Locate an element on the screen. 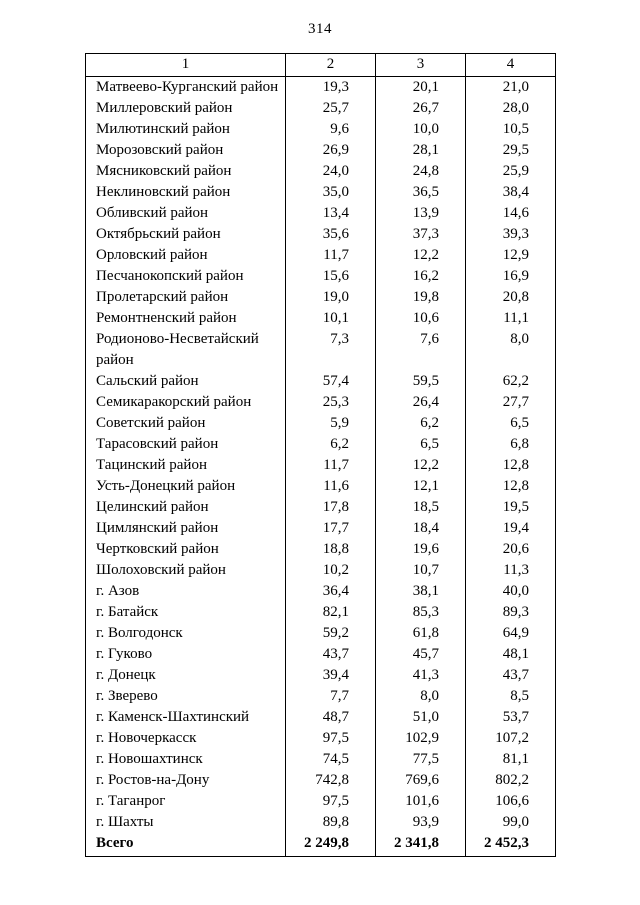 This screenshot has height=905, width=640. district-name-cell: г. Новошахтинск is located at coordinates (185, 759).